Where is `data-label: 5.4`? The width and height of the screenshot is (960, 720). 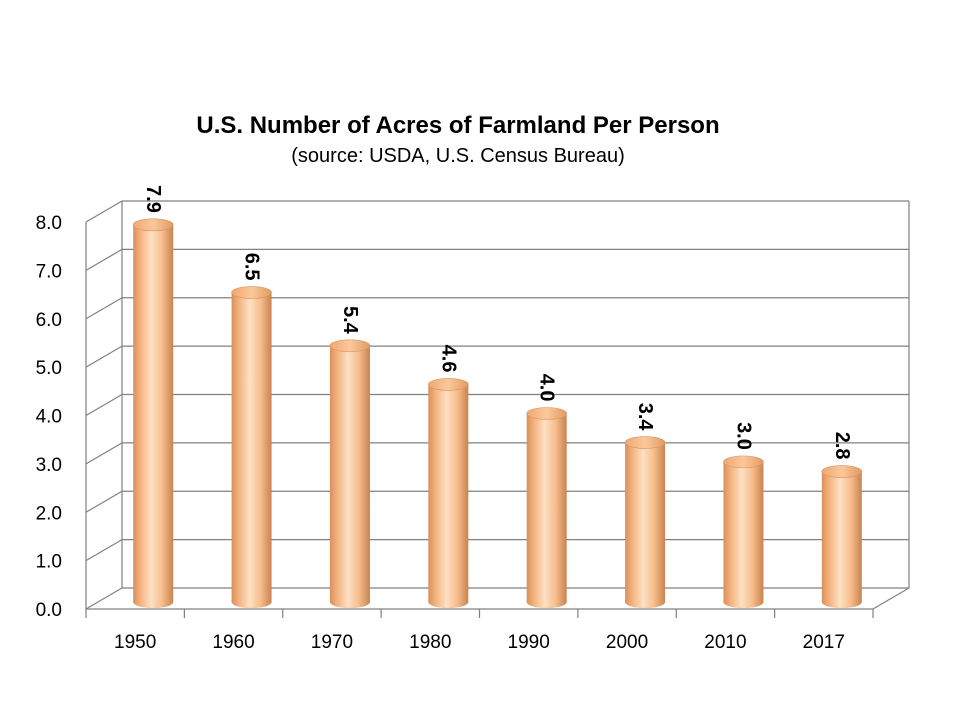 data-label: 5.4 is located at coordinates (350, 320).